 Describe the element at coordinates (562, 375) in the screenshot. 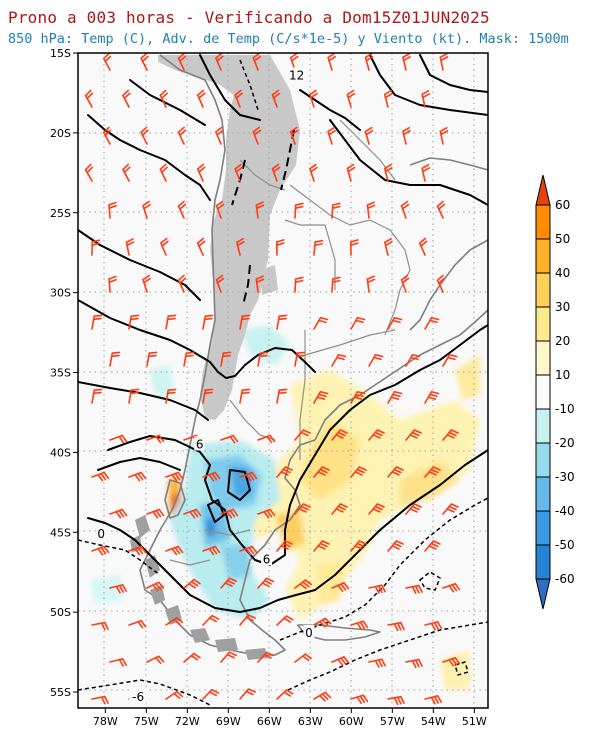

I see `colorbar-label: 10` at that location.